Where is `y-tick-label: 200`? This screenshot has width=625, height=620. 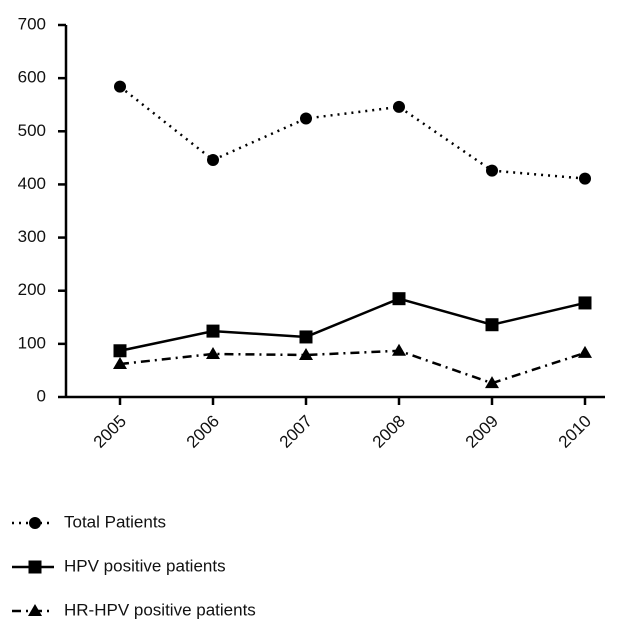 y-tick-label: 200 is located at coordinates (32, 289).